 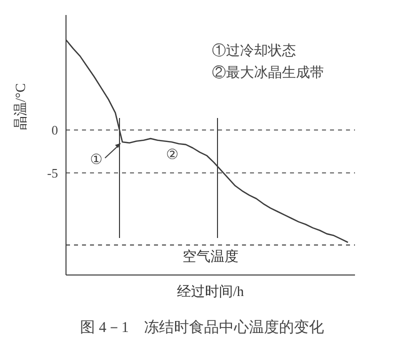 What do you see at coordinates (52, 173) in the screenshot?
I see `y-tick-label: -5` at bounding box center [52, 173].